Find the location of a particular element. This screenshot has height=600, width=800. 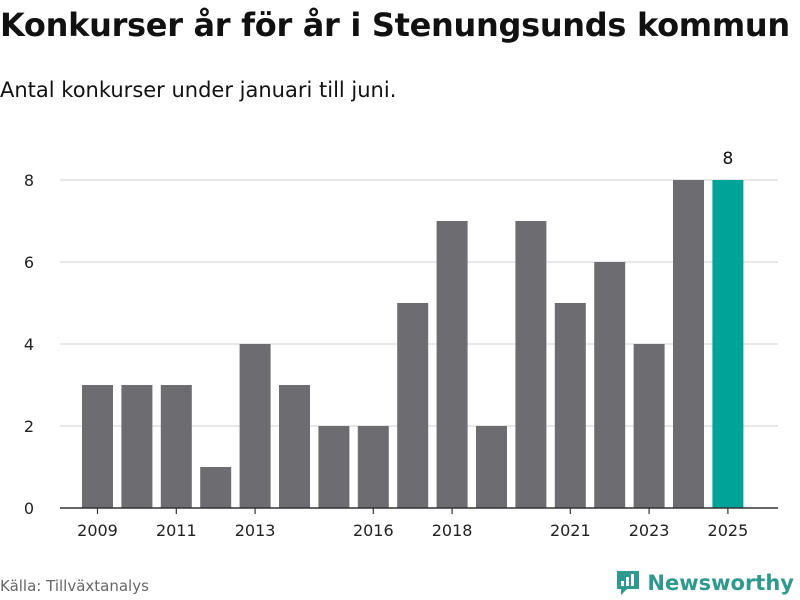

bar-2020 is located at coordinates (531, 364).